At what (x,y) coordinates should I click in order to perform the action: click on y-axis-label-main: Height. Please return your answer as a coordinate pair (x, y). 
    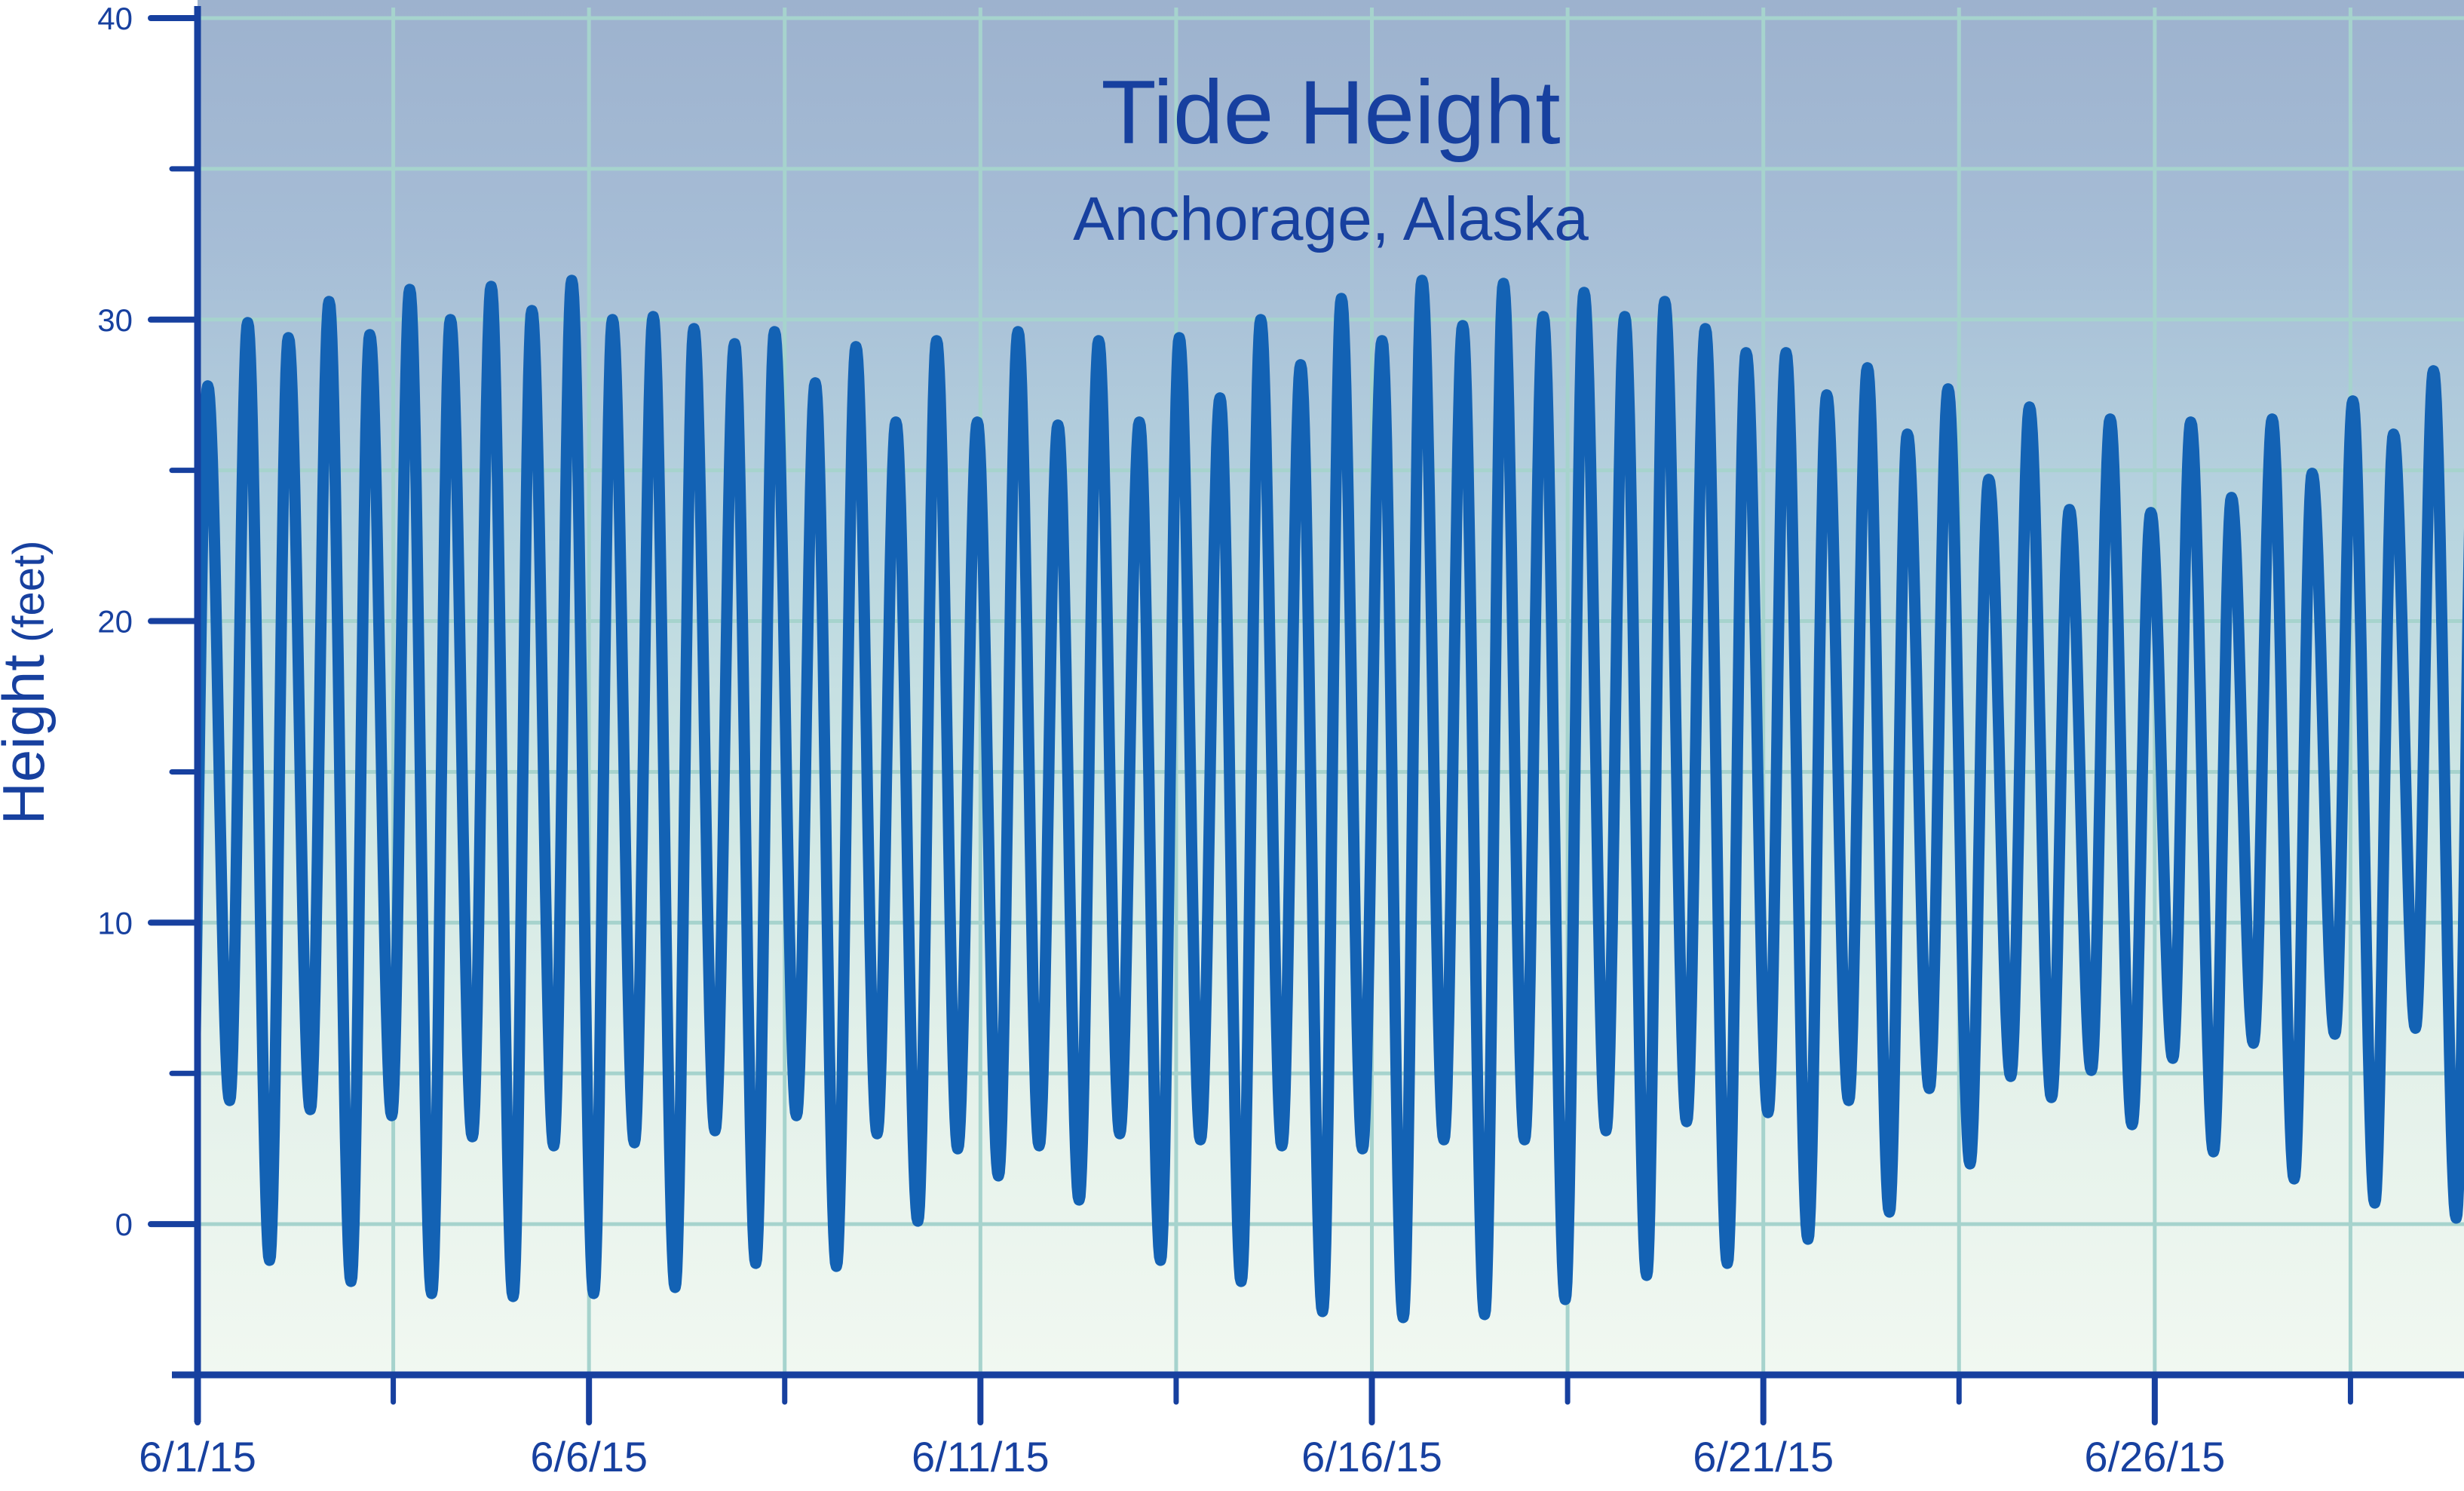
    Looking at the image, I should click on (29, 740).